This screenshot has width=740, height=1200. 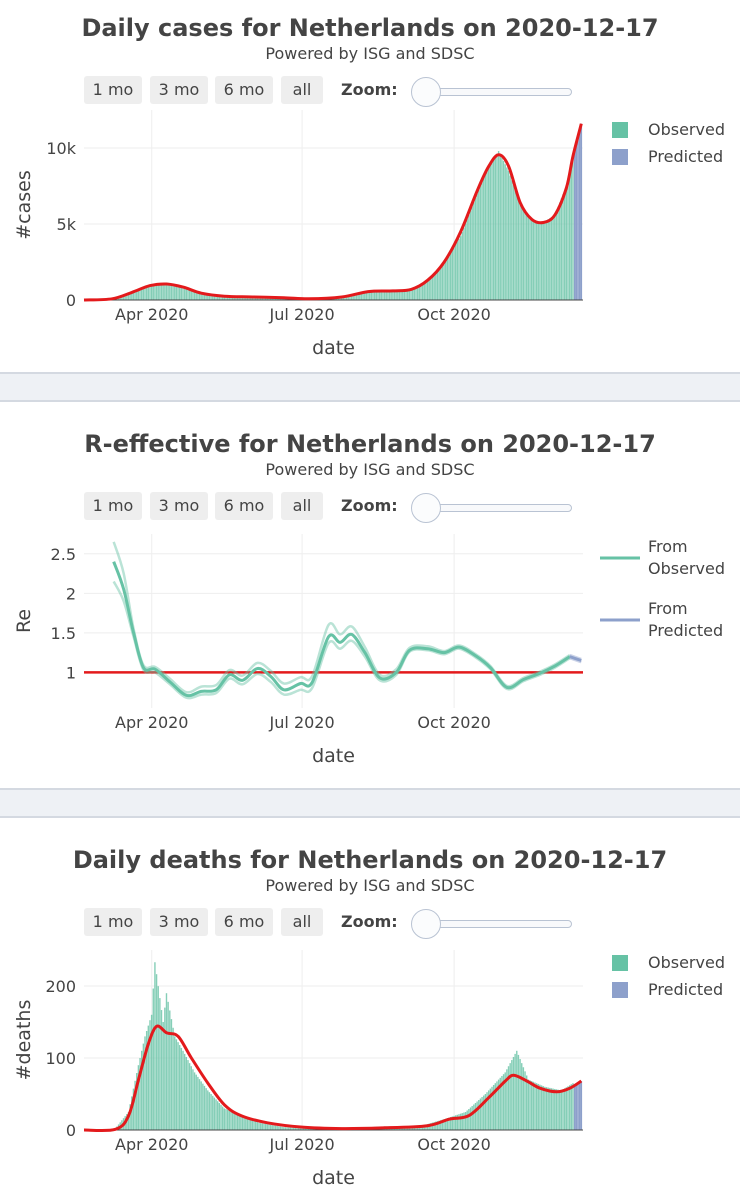 I want to click on re-range-3mo-button: 3 mo, so click(x=179, y=506).